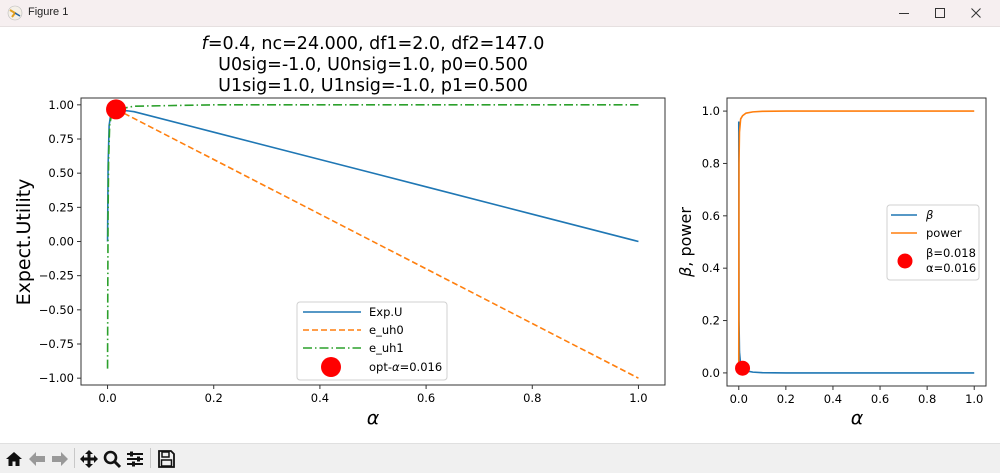 Image resolution: width=1000 pixels, height=473 pixels. What do you see at coordinates (951, 253) in the screenshot?
I see `legend-label-beta: β=0.018` at bounding box center [951, 253].